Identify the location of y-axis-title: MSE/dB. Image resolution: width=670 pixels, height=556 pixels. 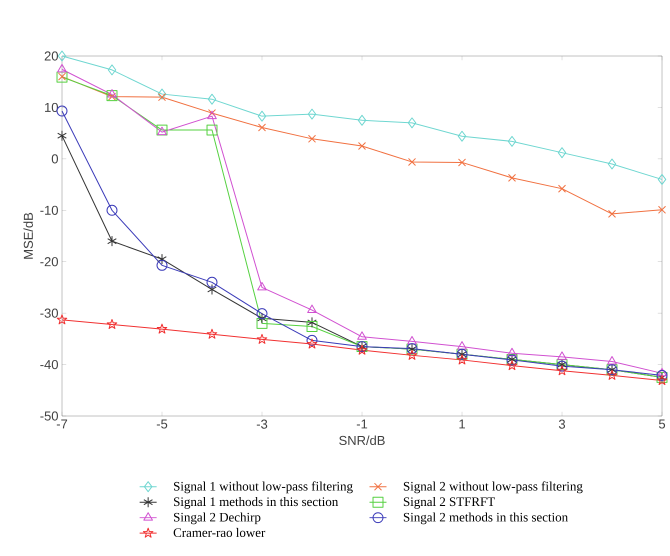
(28, 235).